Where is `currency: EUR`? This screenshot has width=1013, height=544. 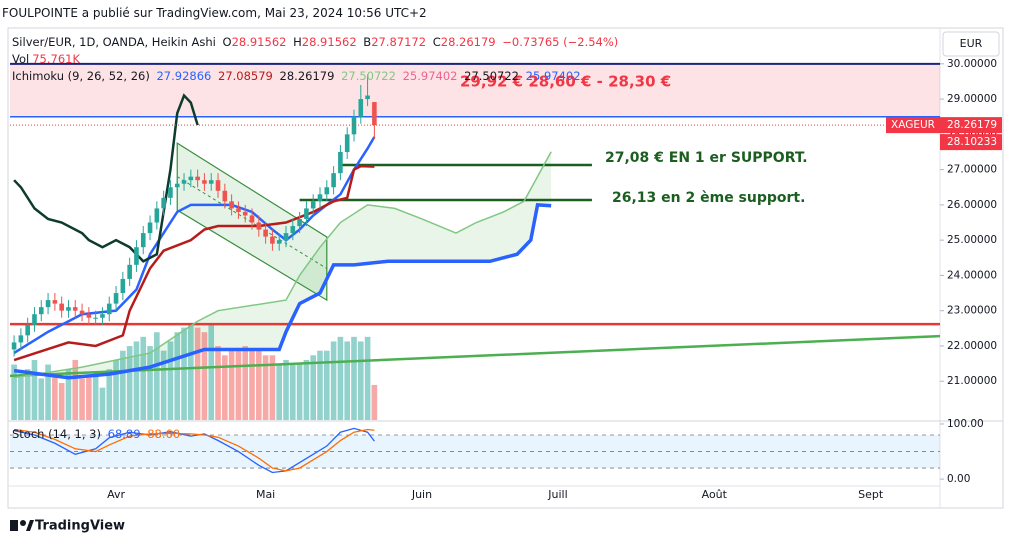 currency: EUR is located at coordinates (971, 43).